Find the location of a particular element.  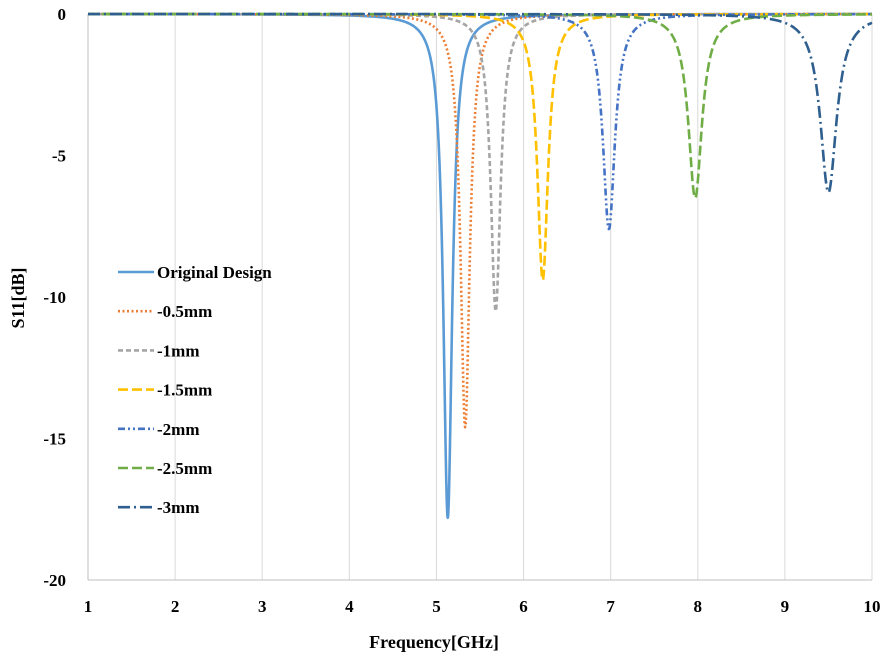

y-axis-title: S11[dB] is located at coordinates (18, 297).